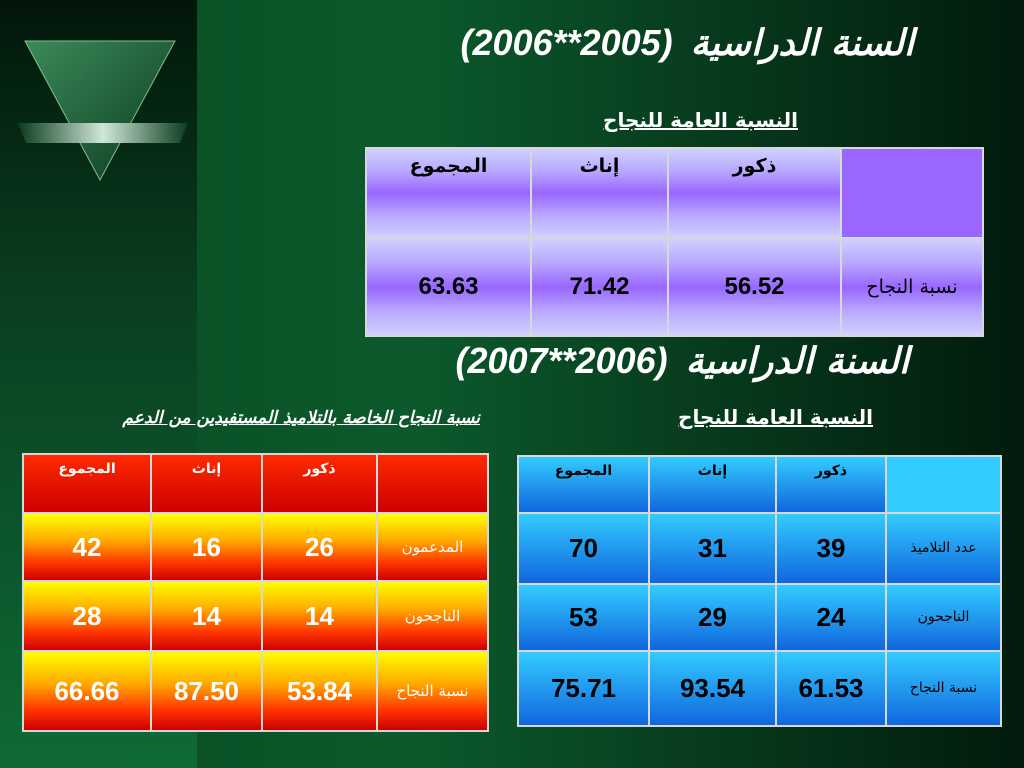  I want to click on data-row: نسبة النجاح 56.52 71.42 63.63, so click(674, 287).